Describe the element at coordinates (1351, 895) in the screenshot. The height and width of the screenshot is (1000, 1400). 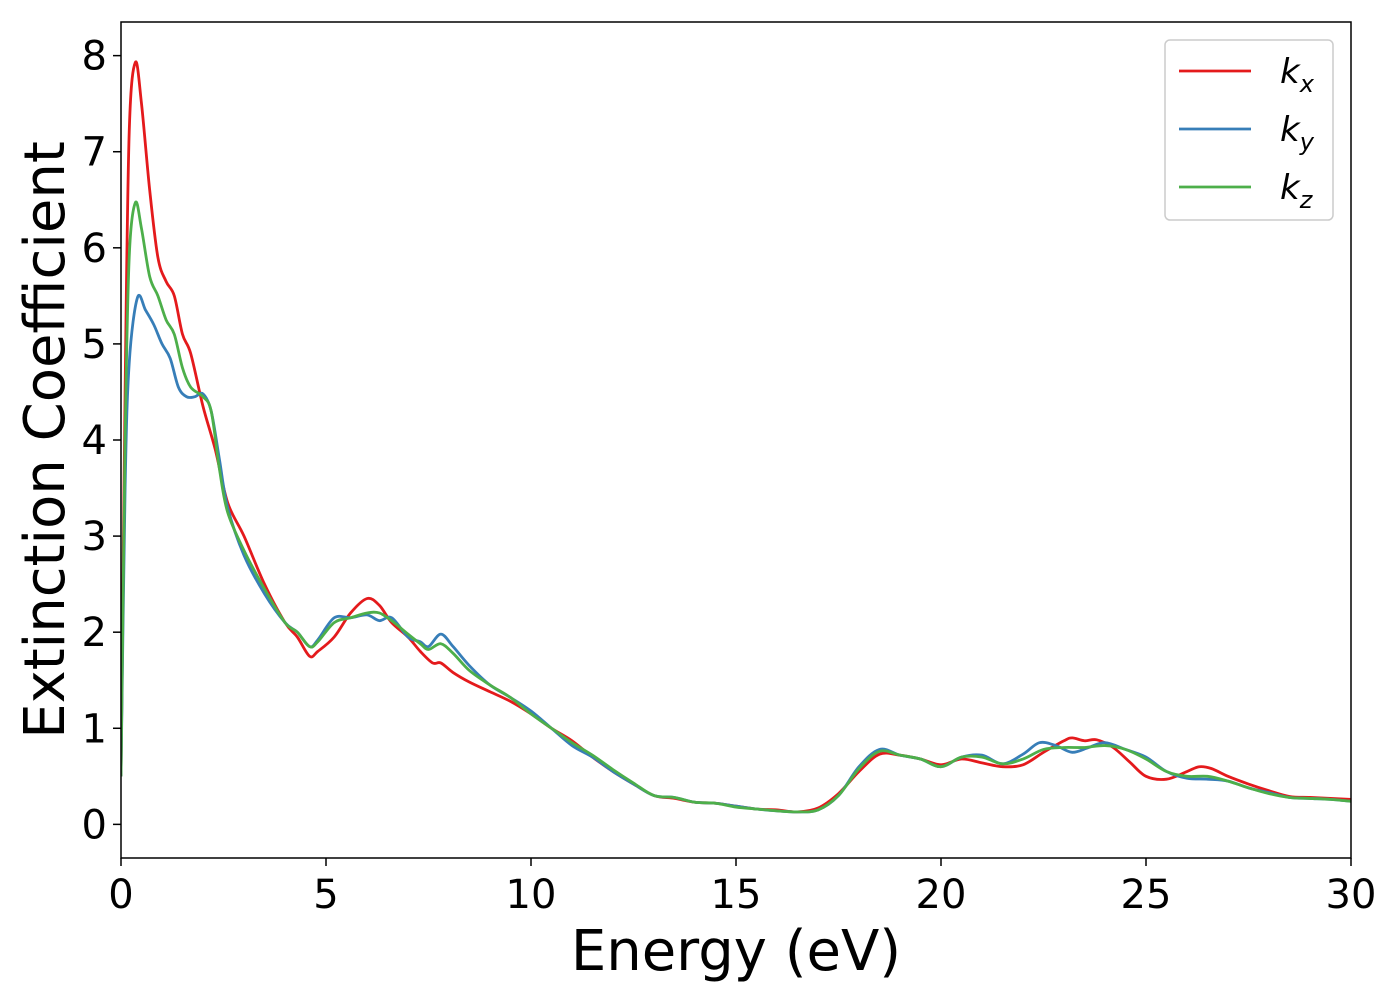
I see `x-tick-label: 30` at that location.